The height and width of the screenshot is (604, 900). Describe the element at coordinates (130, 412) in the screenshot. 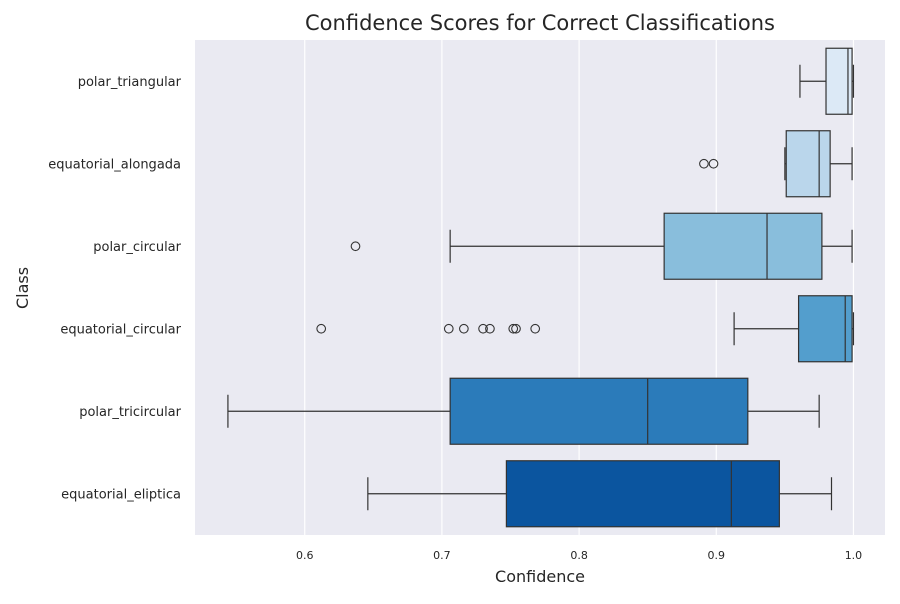

I see `y-tick-label: polar_tricircular` at that location.